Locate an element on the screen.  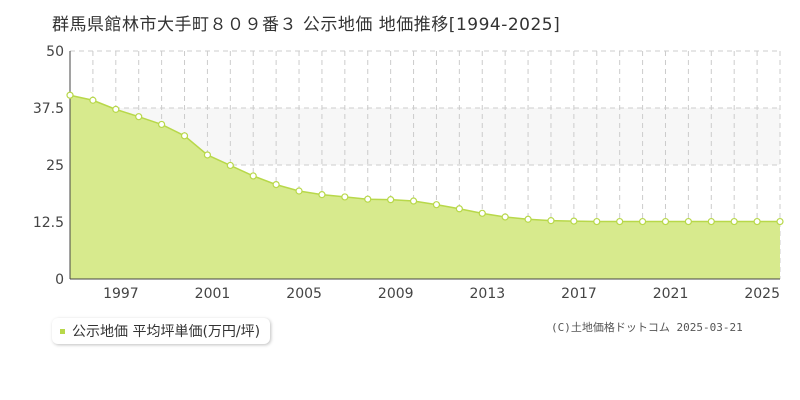
y-tick-label: 12.5 is located at coordinates (48, 223).